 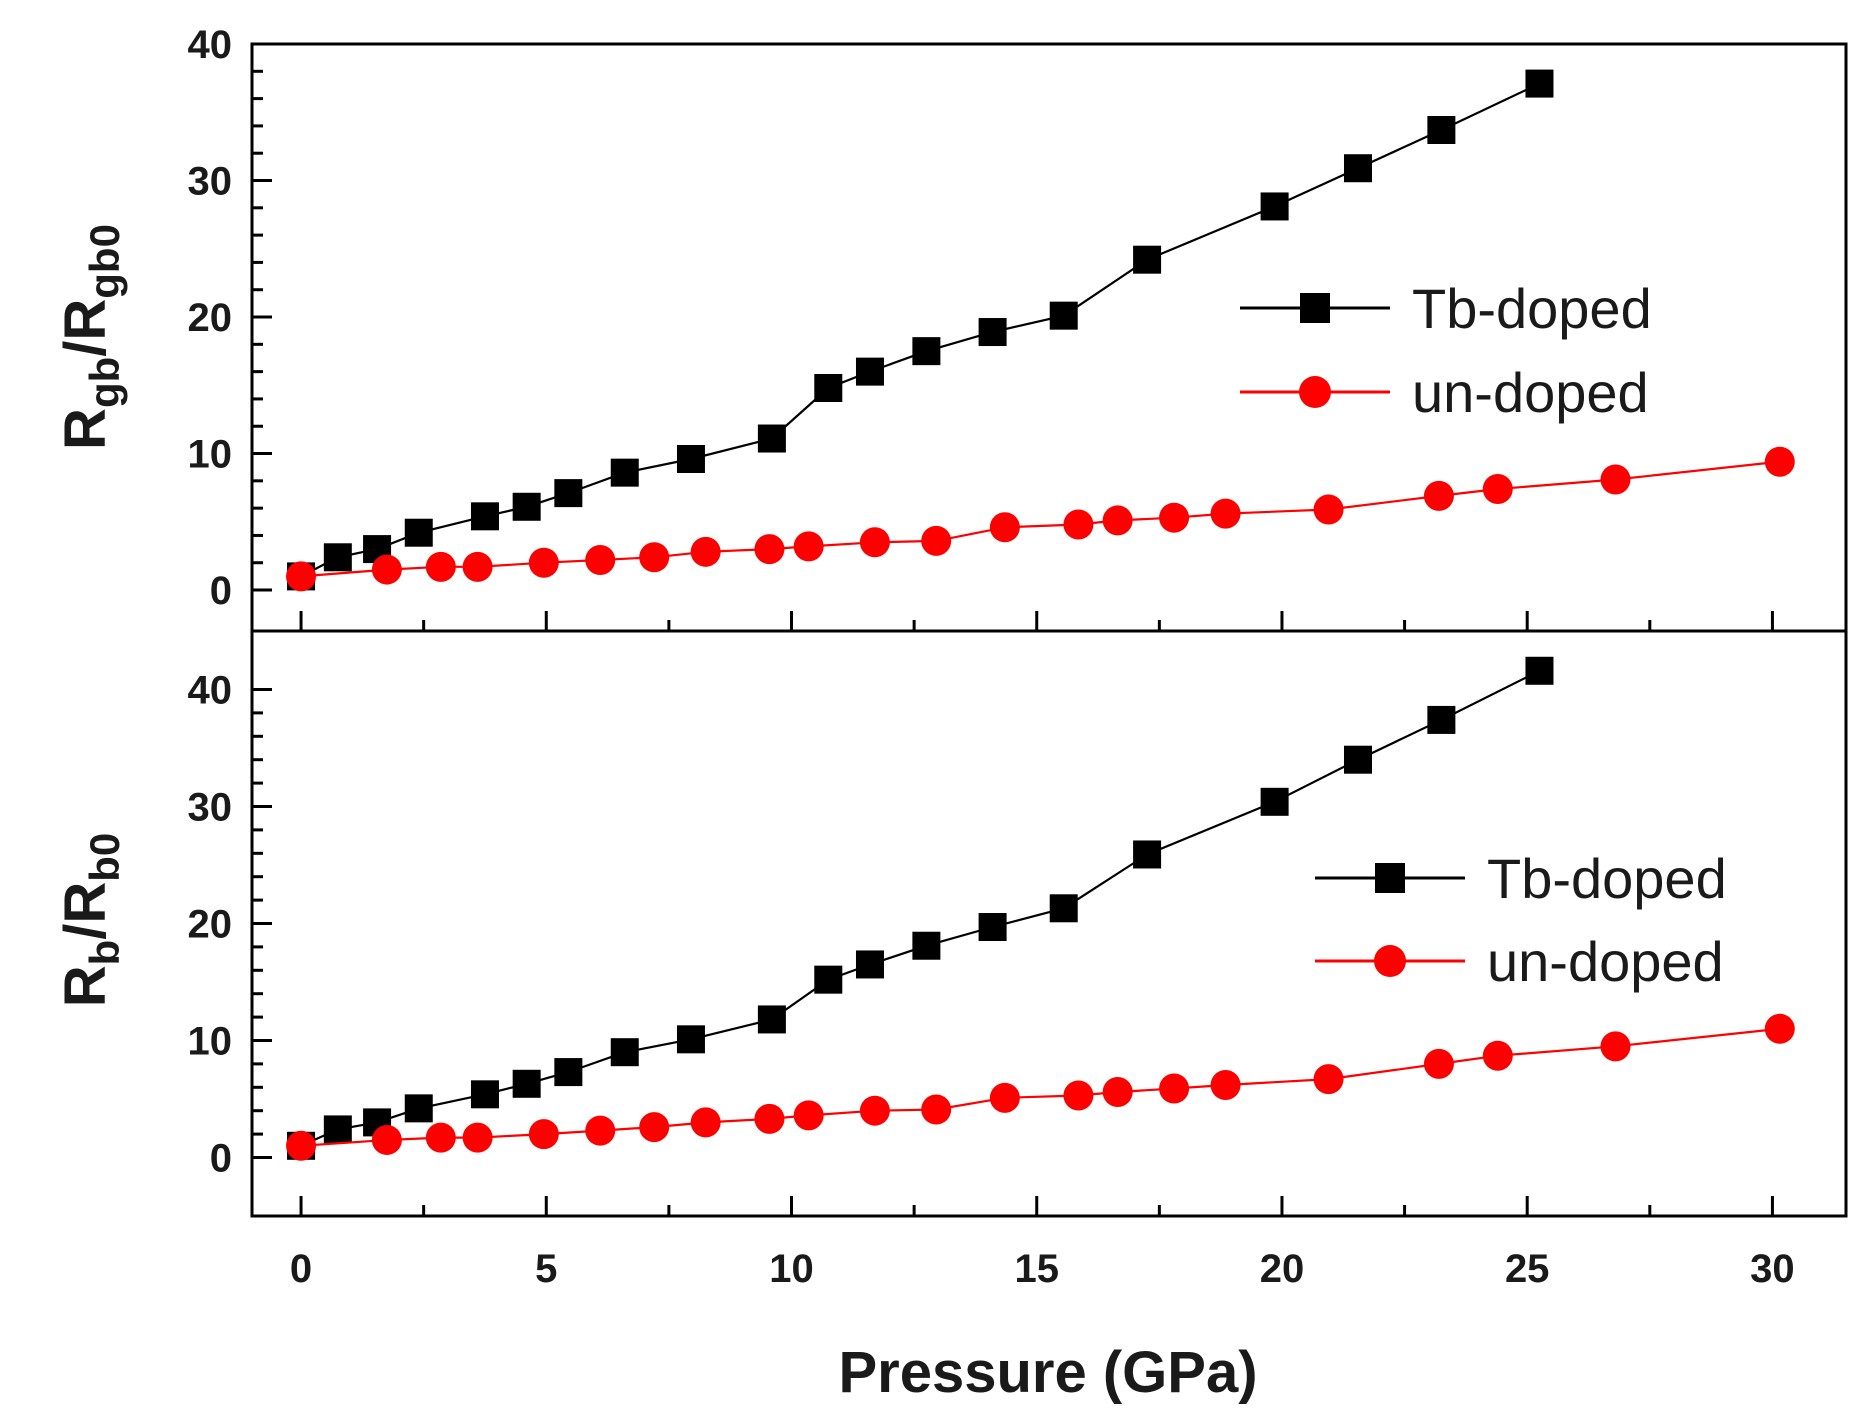 I want to click on top-ylabel-mid: /R, so click(x=85, y=328).